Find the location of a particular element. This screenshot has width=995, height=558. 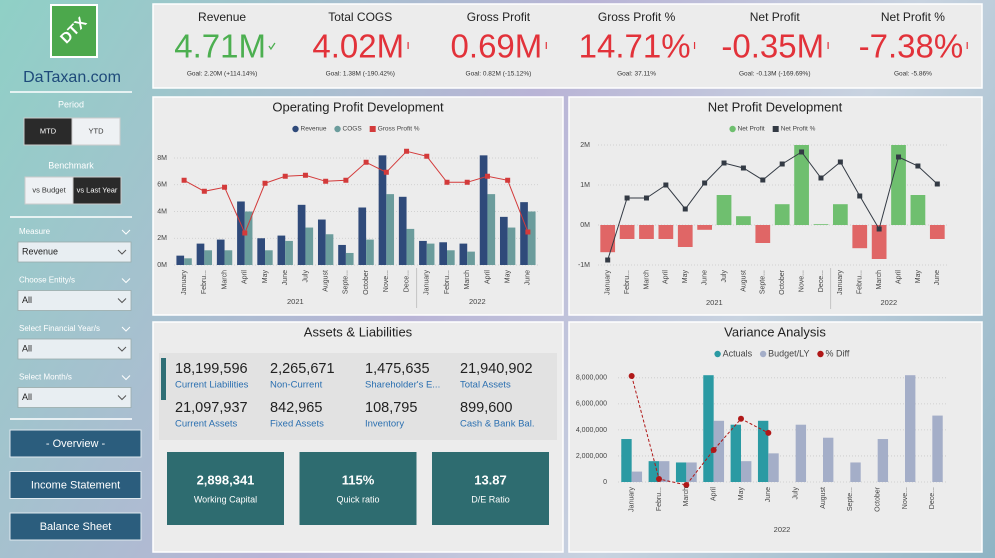

benchmark-label: Benchmark is located at coordinates (71, 165).